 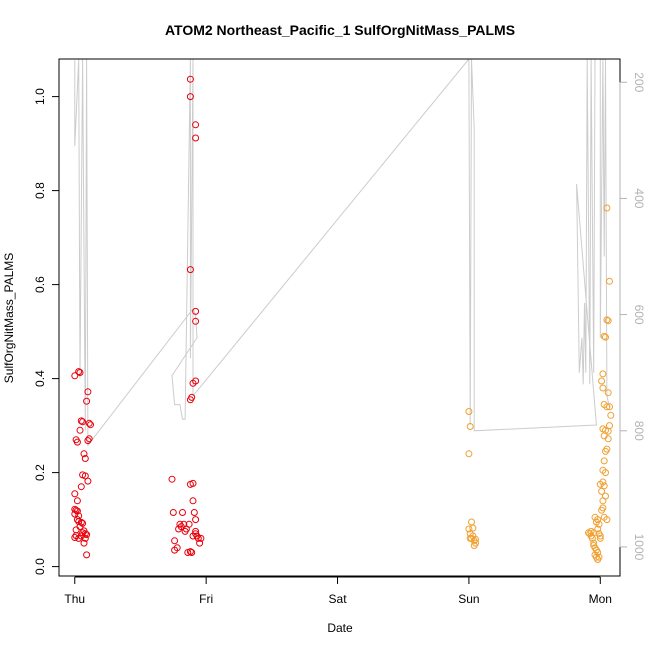 What do you see at coordinates (340, 628) in the screenshot?
I see `x-axis-label: Date` at bounding box center [340, 628].